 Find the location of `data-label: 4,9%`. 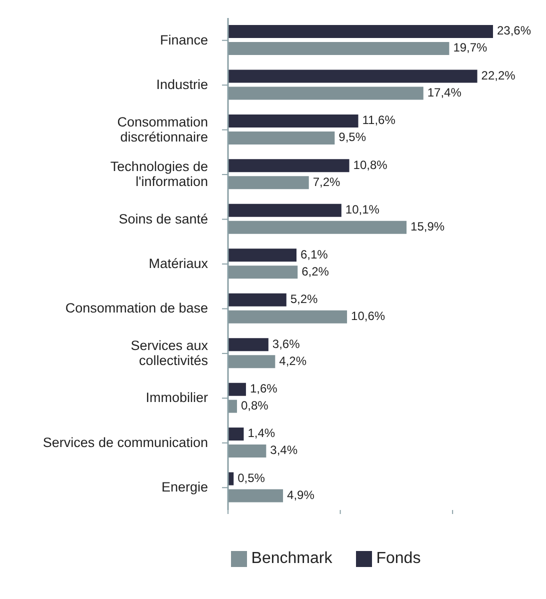

data-label: 4,9% is located at coordinates (301, 495).